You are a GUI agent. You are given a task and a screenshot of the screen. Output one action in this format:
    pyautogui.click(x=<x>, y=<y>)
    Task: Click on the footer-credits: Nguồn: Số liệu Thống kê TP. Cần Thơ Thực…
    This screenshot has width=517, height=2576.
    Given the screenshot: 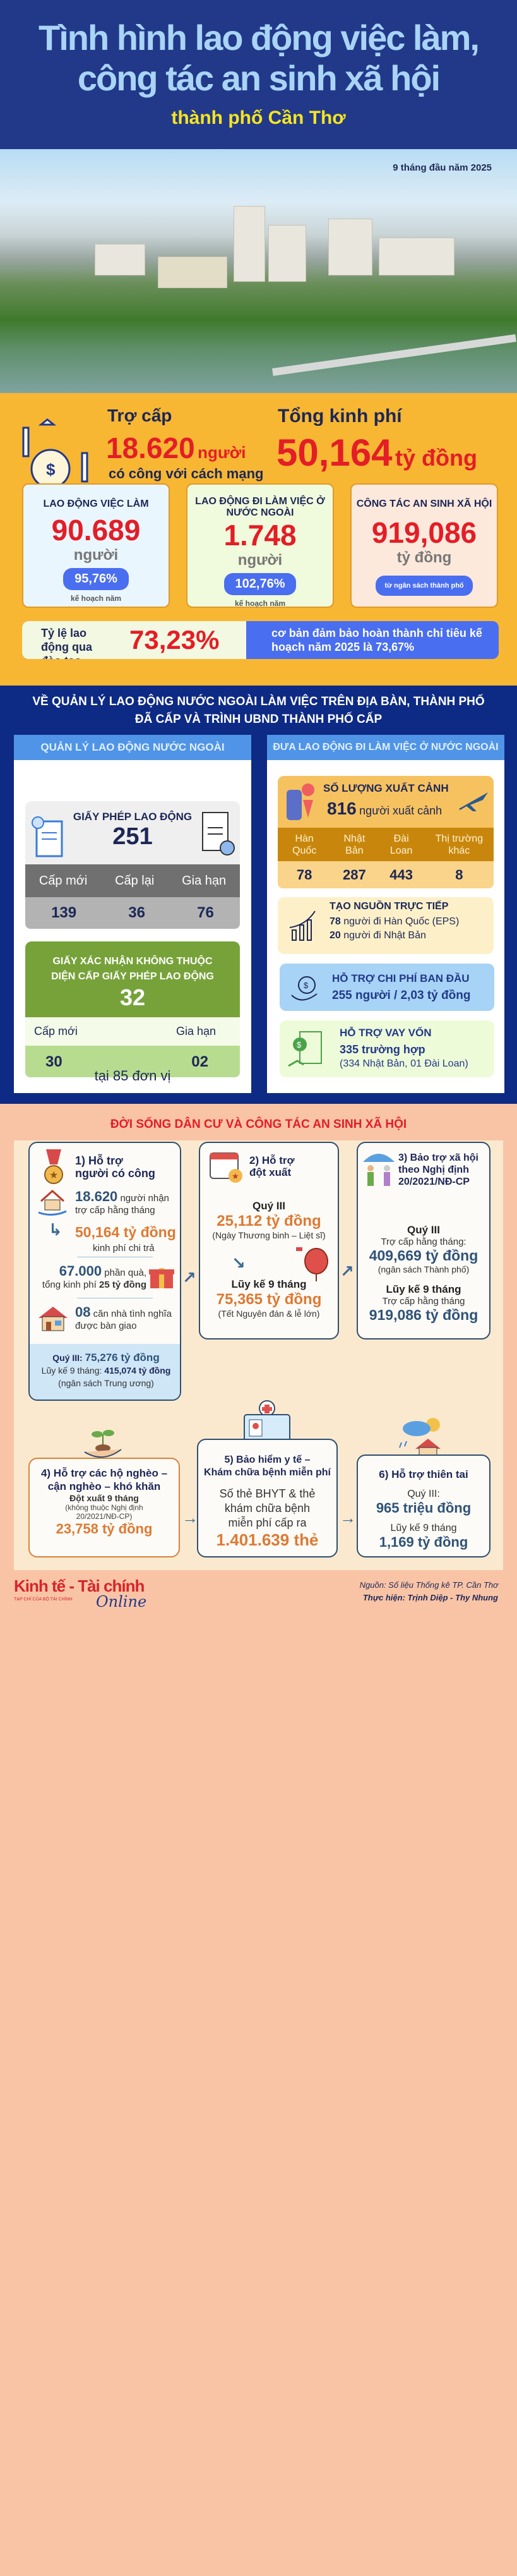 What is the action you would take?
    pyautogui.click(x=429, y=1591)
    